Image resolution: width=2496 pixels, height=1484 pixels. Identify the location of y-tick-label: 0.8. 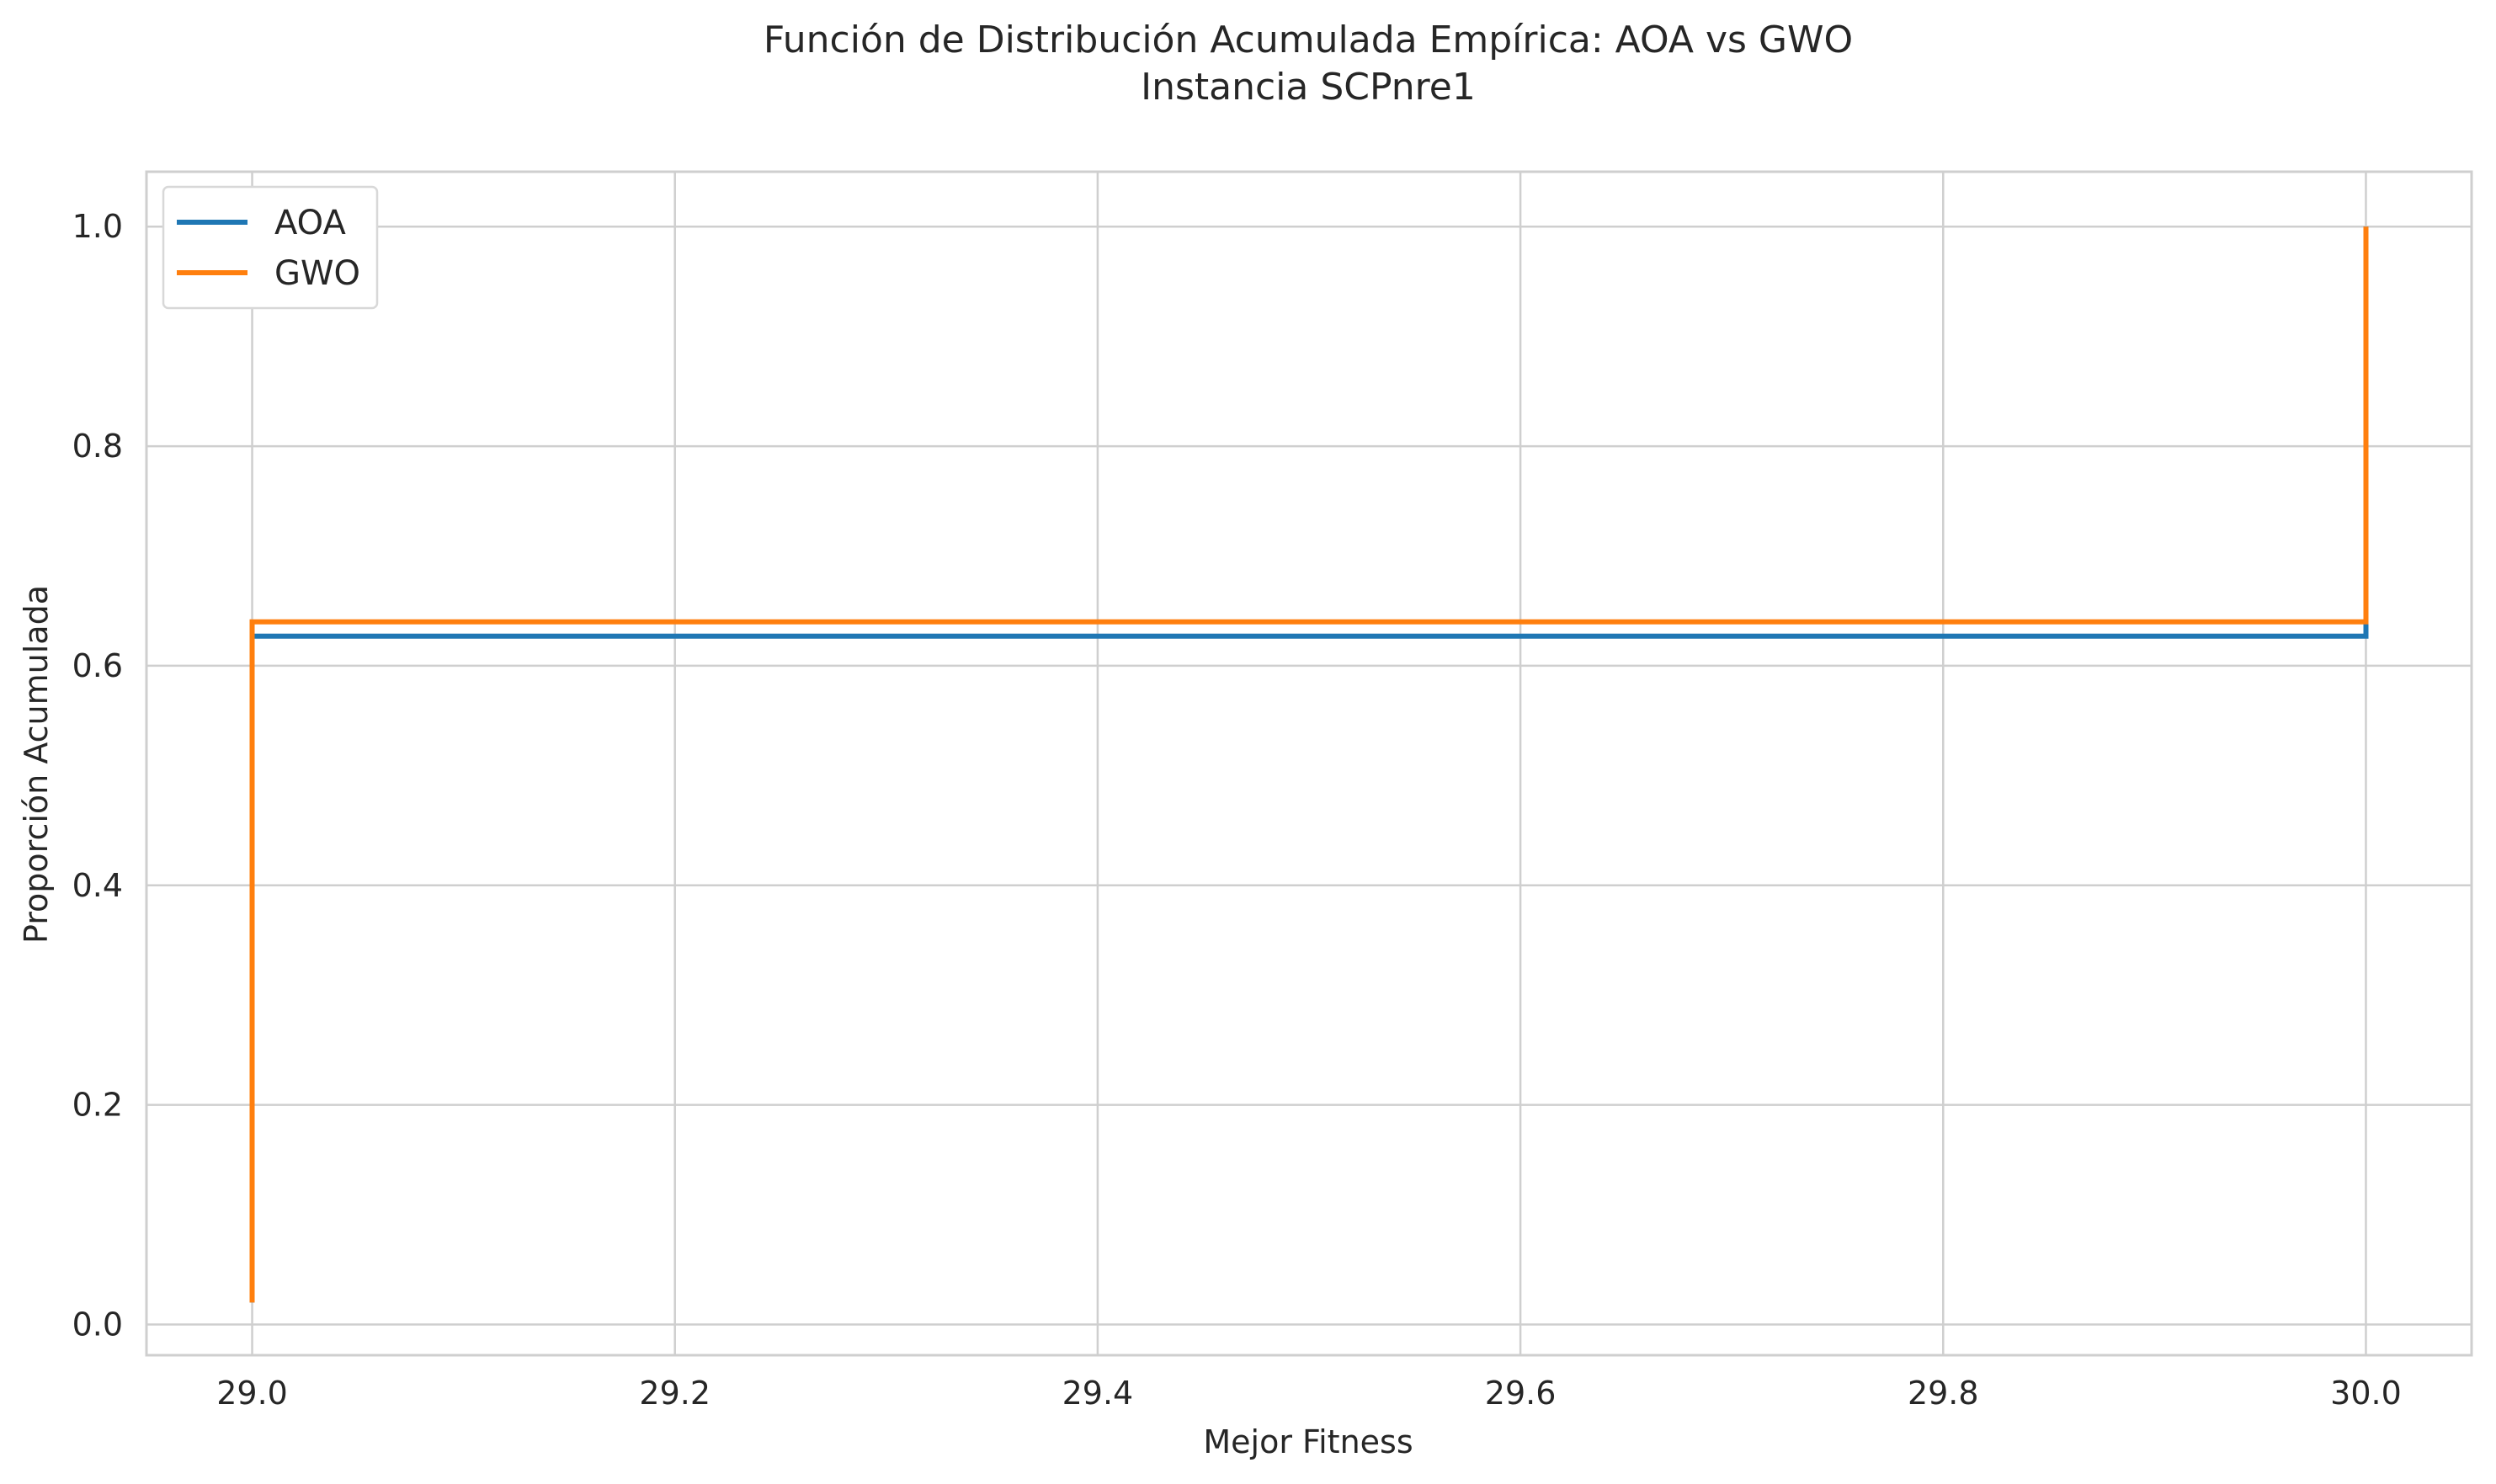
(97, 446).